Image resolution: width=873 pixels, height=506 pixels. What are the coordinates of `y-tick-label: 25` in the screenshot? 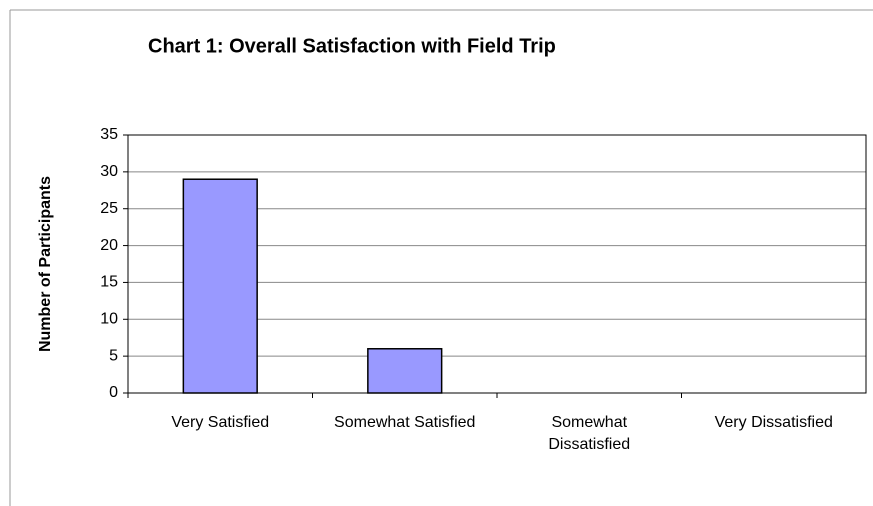 It's located at (109, 208).